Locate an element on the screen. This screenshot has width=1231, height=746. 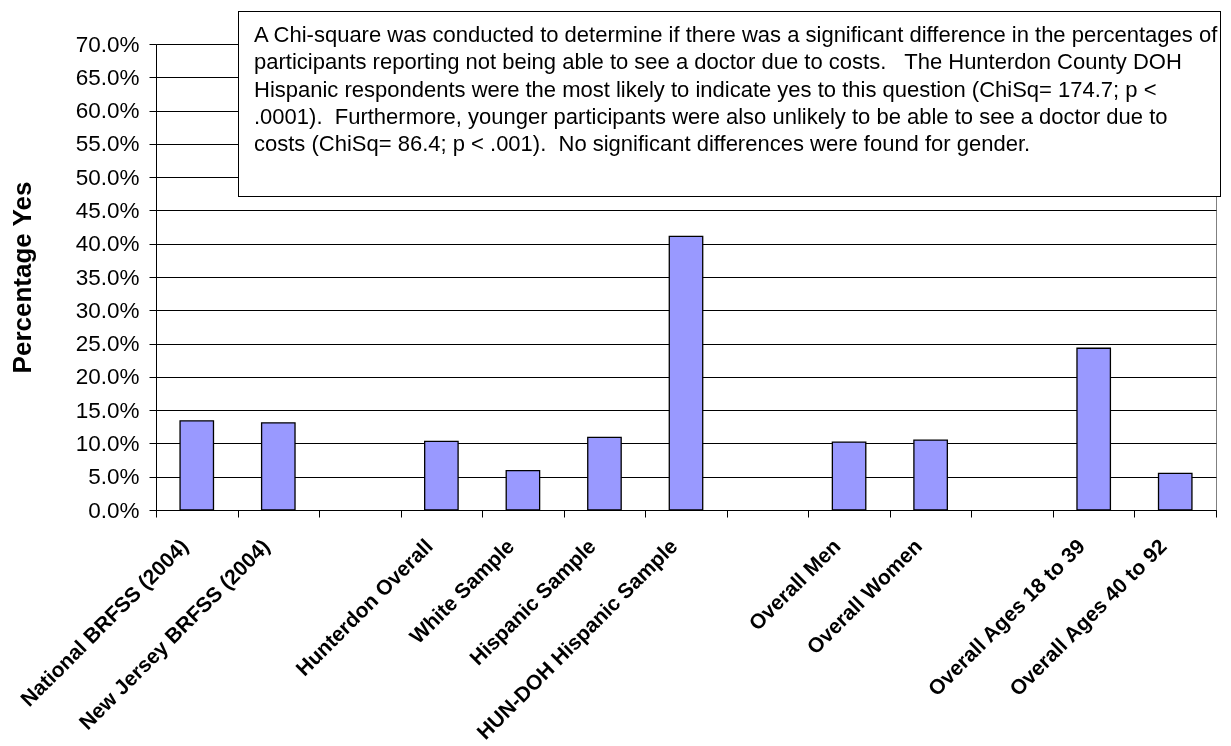
y-tick-label: 5.0% is located at coordinates (114, 477).